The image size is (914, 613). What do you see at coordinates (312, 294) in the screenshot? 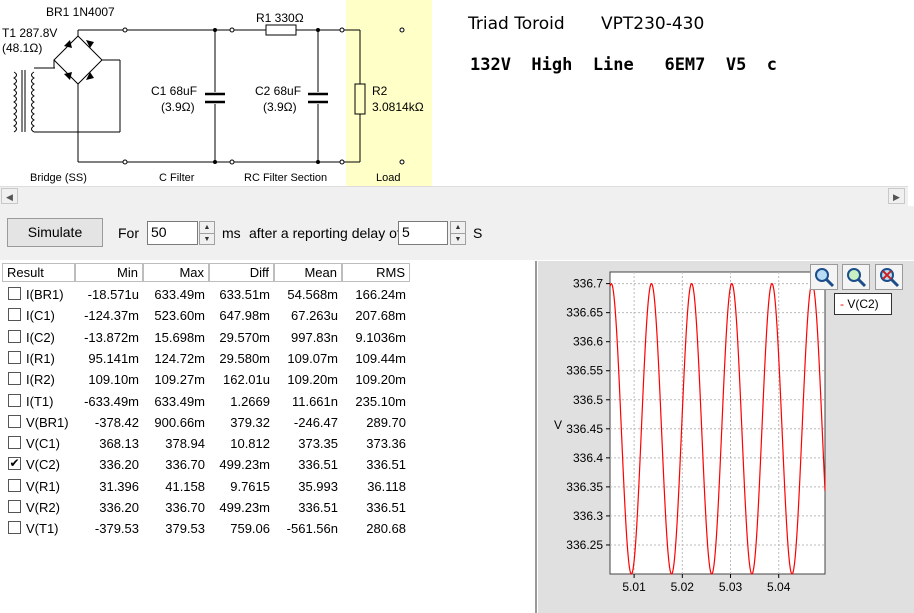
I see `cell-mean: 54.568m` at bounding box center [312, 294].